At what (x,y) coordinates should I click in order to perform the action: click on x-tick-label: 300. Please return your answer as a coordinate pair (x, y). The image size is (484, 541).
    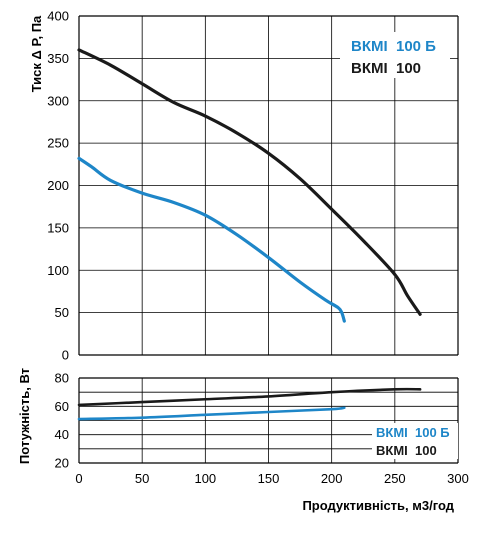
    Looking at the image, I should click on (458, 478).